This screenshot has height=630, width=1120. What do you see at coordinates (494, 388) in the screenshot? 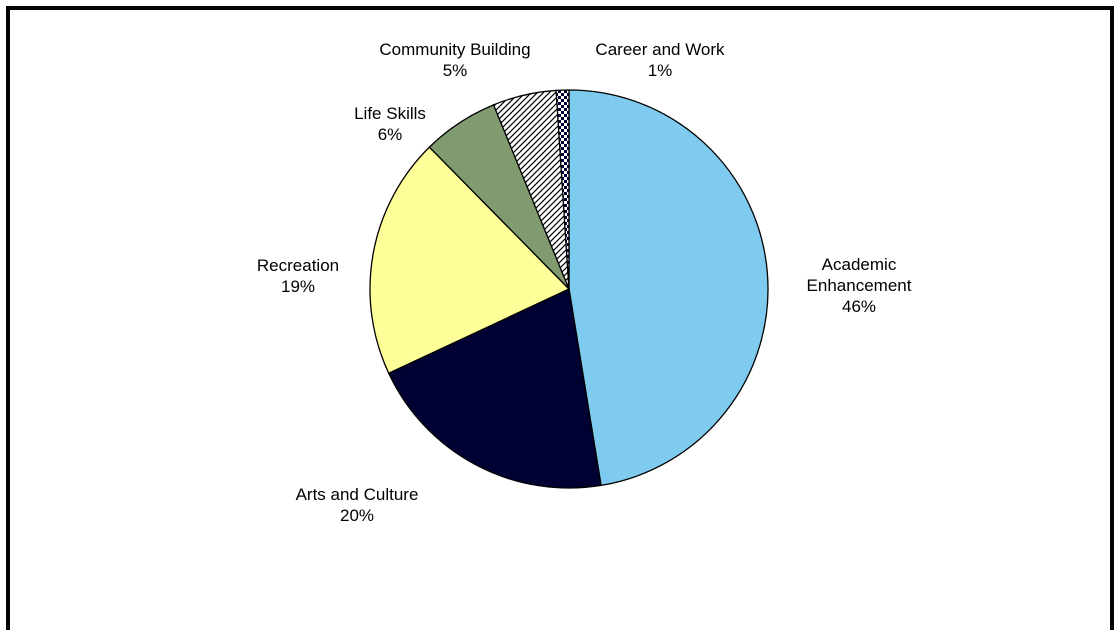
I see `pie-slice-arts-and-culture` at bounding box center [494, 388].